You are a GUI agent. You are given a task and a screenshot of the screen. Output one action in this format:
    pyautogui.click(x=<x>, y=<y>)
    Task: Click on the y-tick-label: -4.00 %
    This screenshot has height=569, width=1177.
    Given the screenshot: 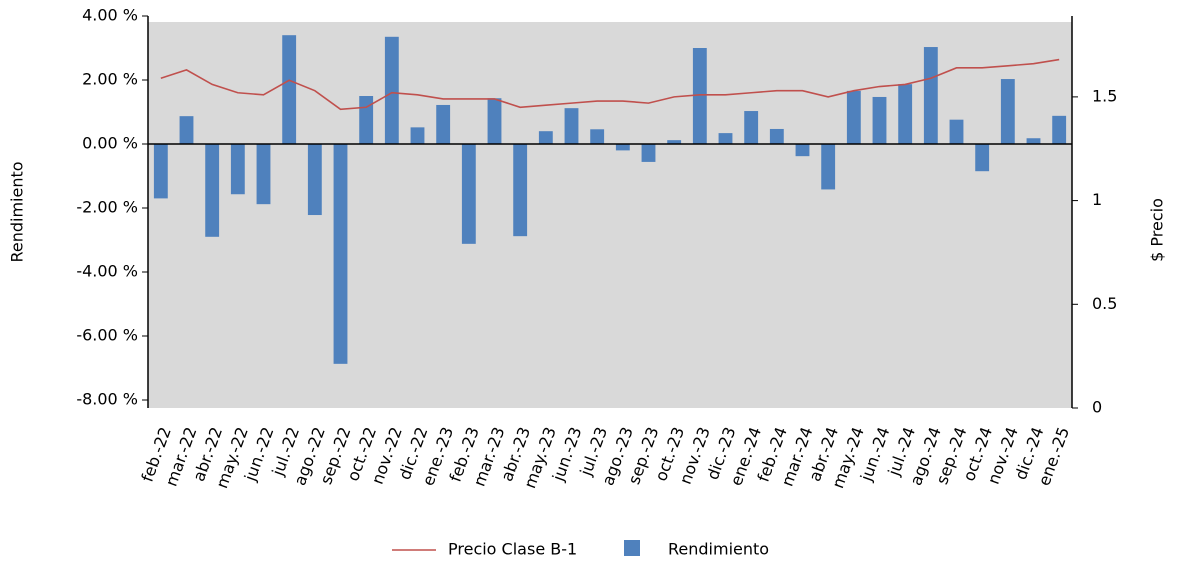 What is the action you would take?
    pyautogui.click(x=107, y=271)
    